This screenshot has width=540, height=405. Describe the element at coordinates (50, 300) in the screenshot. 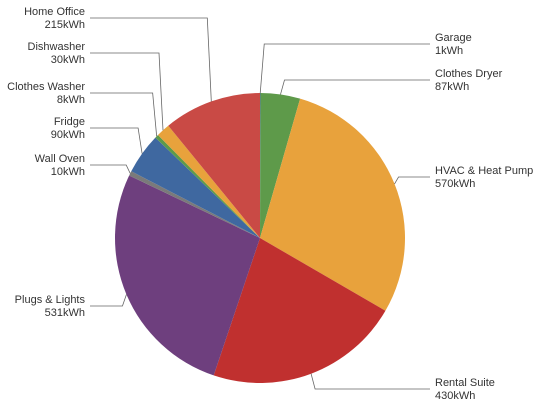

I see `slice-label: Plugs & Lights` at that location.